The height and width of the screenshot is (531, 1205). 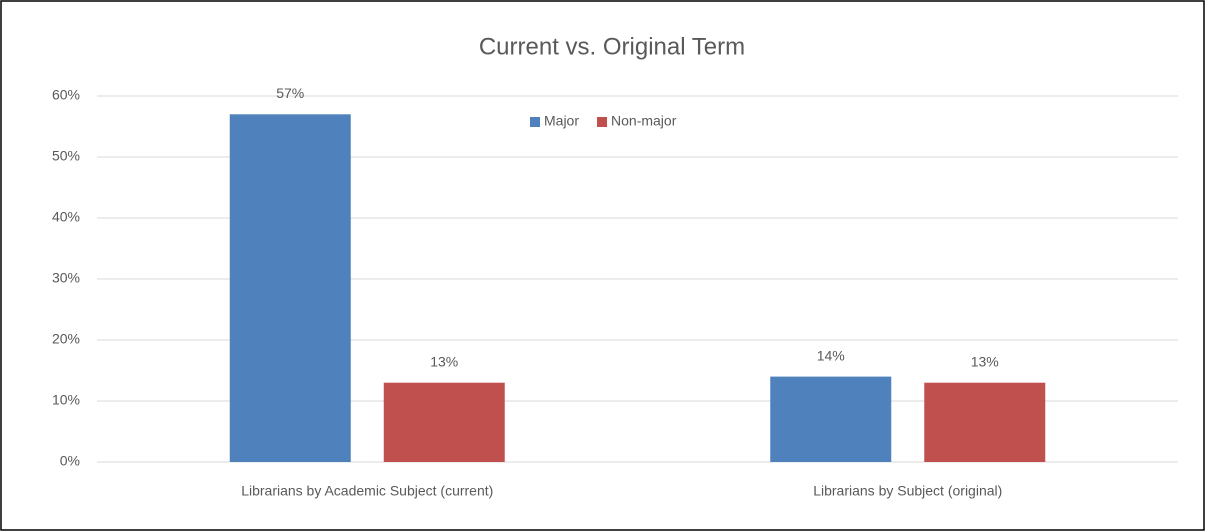 I want to click on value-label: 14%, so click(x=831, y=355).